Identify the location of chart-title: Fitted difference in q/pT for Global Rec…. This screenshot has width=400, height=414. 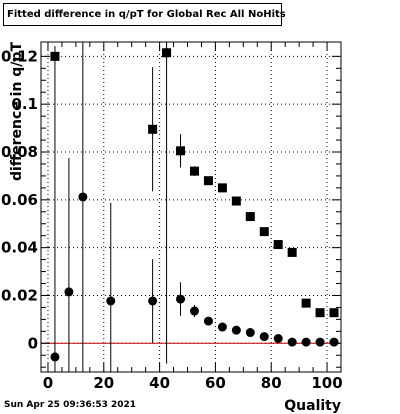
(144, 14).